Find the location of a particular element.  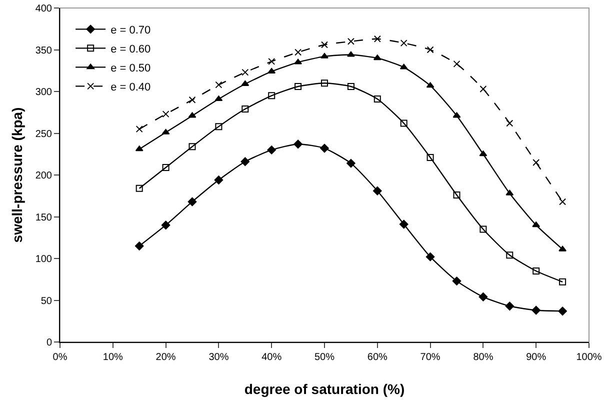

x-tick-label: 10% is located at coordinates (113, 357).